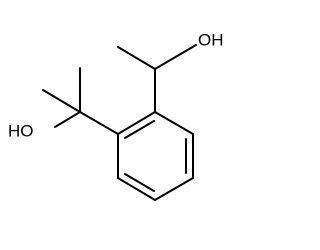 The width and height of the screenshot is (320, 250). Describe the element at coordinates (211, 39) in the screenshot. I see `atom-label: OH` at that location.